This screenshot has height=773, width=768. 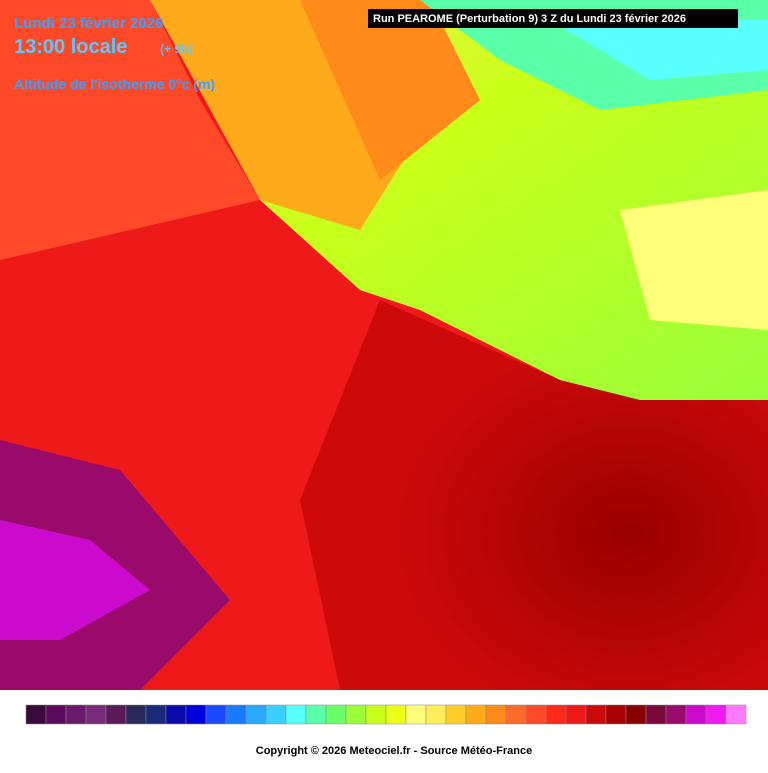 I want to click on legend-label: 0, so click(x=26, y=698).